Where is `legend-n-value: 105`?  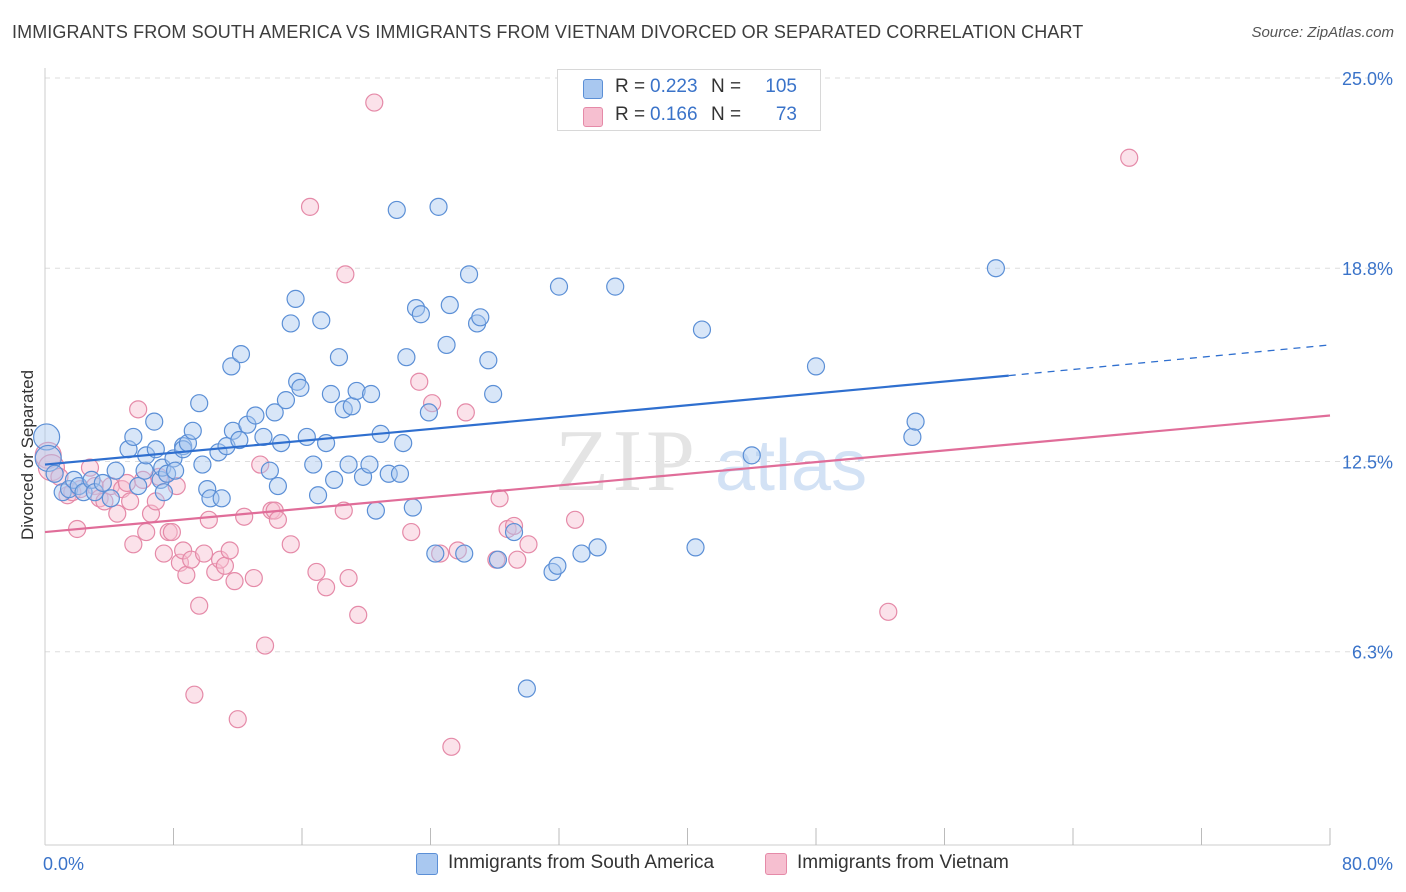
legend-n-value: 105 is located at coordinates (781, 86).